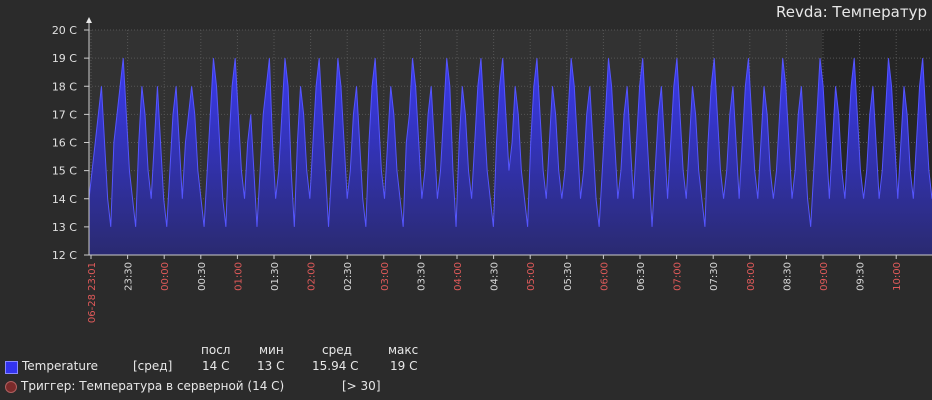 Image resolution: width=932 pixels, height=400 pixels. Describe the element at coordinates (60, 366) in the screenshot. I see `legend-series-name: Temperature` at that location.